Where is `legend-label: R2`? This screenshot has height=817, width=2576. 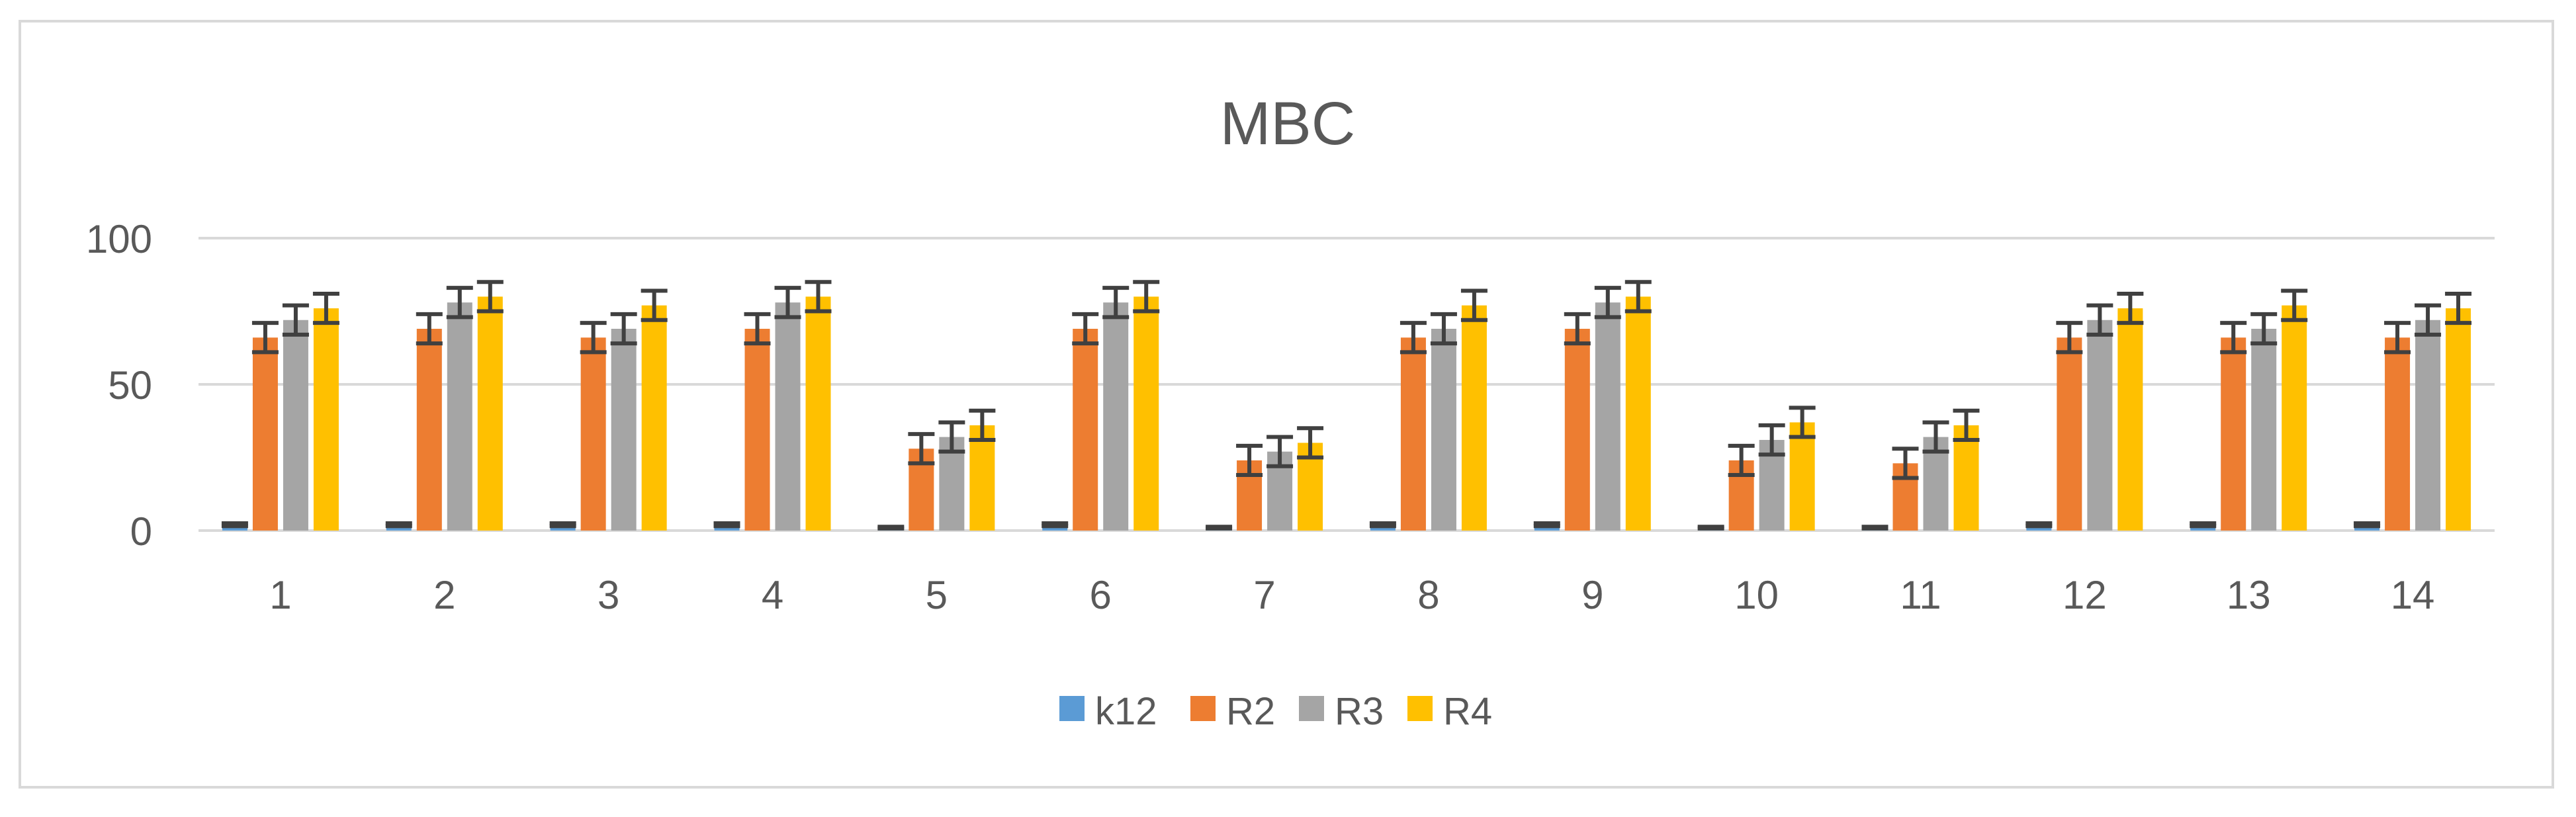
legend-label: R2 is located at coordinates (1250, 711).